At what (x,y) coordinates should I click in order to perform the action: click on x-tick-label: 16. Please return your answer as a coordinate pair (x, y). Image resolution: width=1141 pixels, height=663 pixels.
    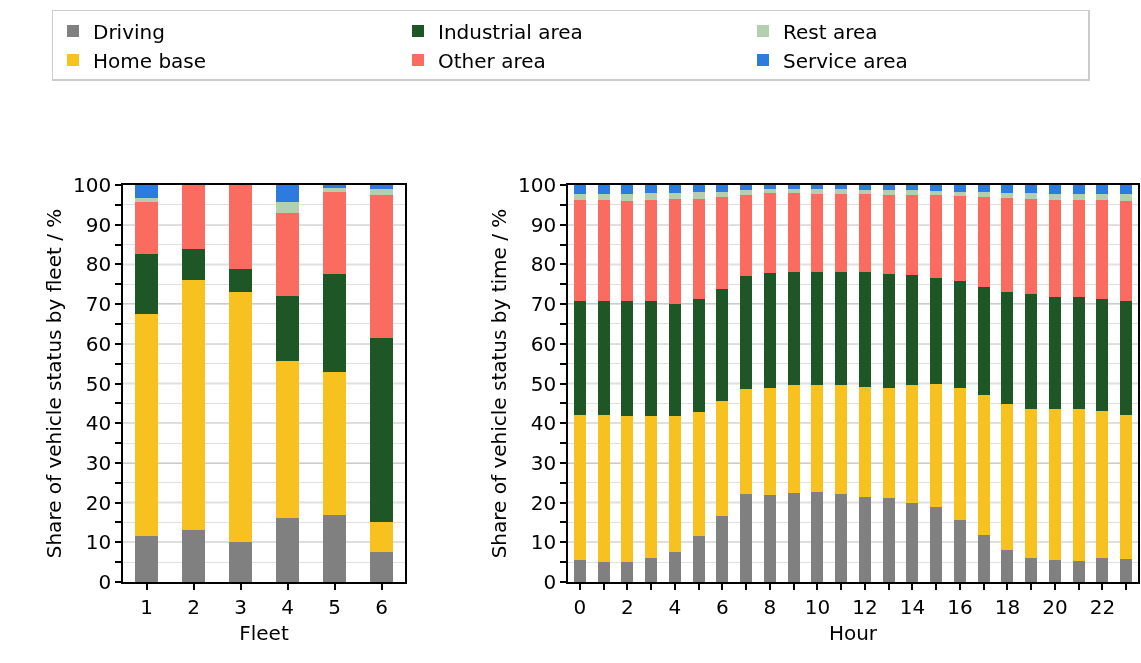
    Looking at the image, I should click on (960, 606).